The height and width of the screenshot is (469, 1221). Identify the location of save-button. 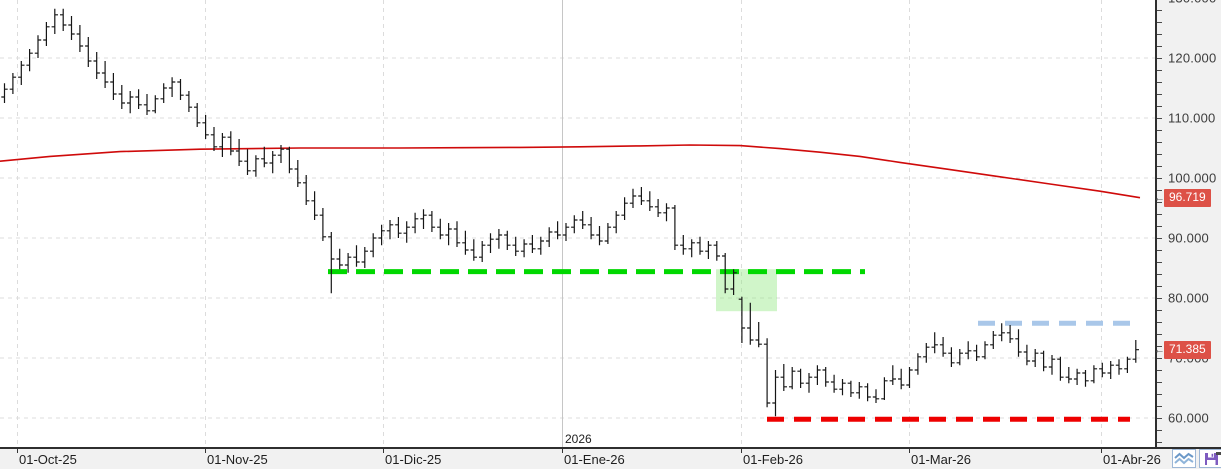
(1210, 458).